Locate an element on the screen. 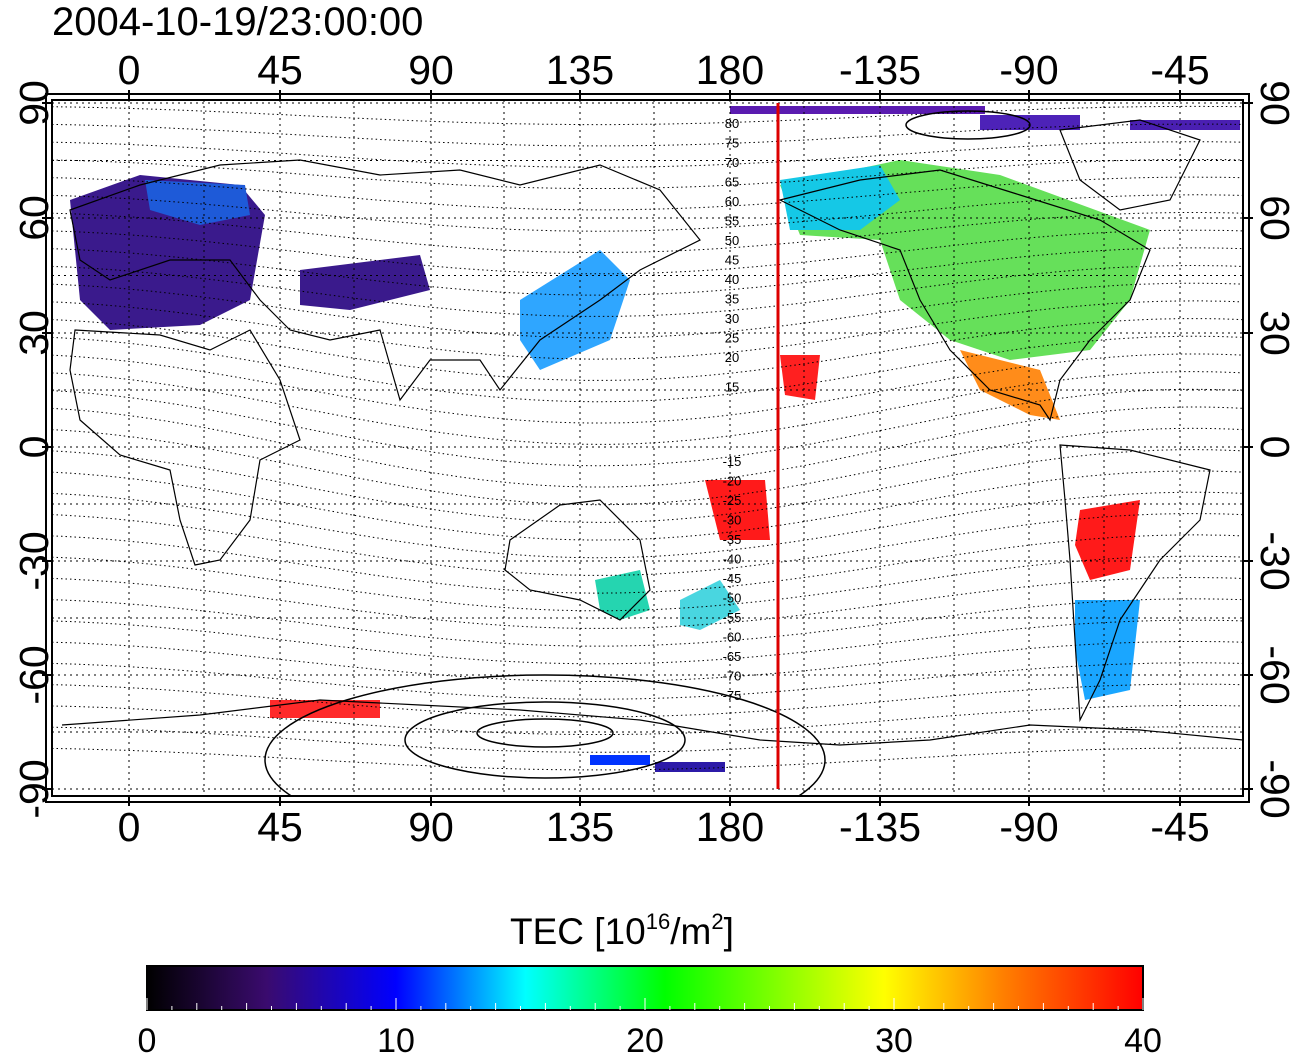 This screenshot has width=1292, height=1057. y-label-left-4: -30 is located at coordinates (34, 560).